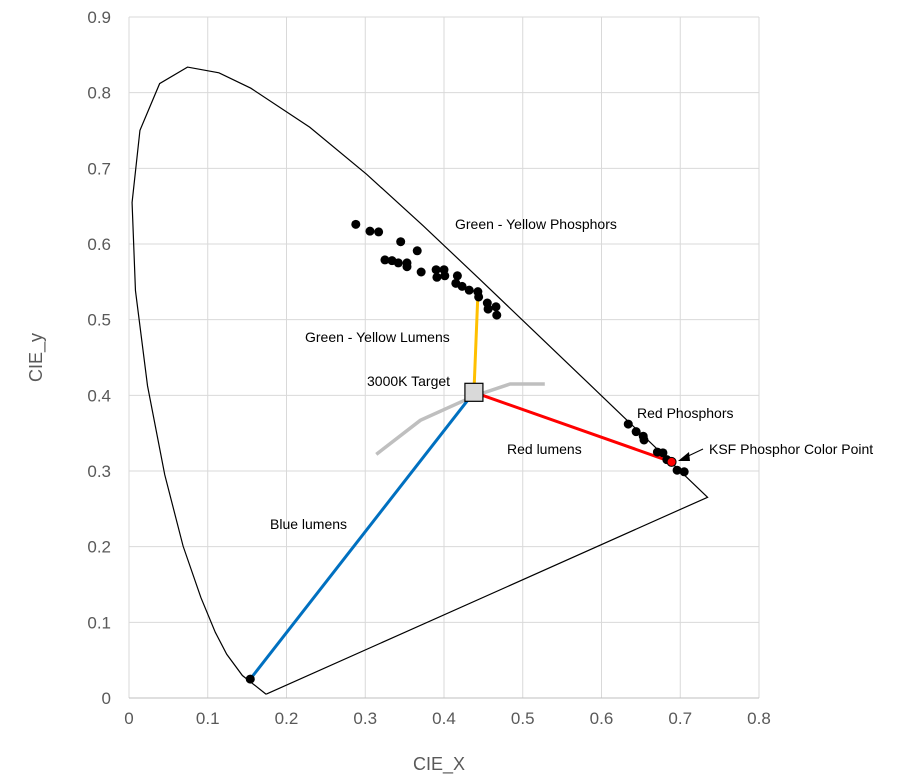 This screenshot has width=914, height=783. Describe the element at coordinates (99, 244) in the screenshot. I see `y-tick-label: 0.6` at that location.